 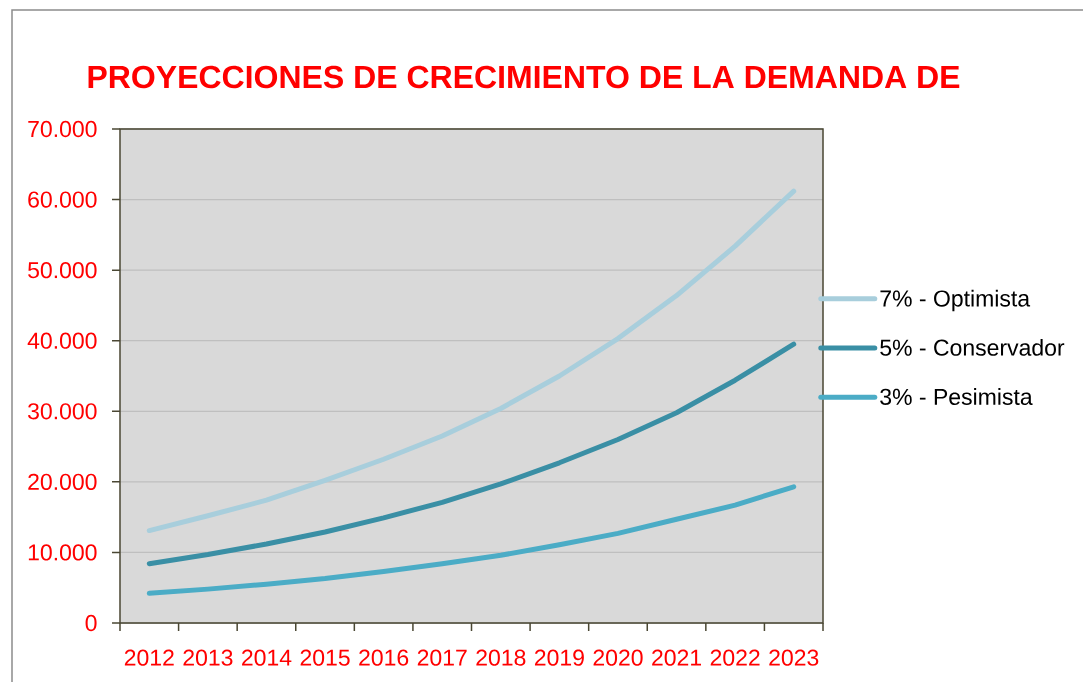 What do you see at coordinates (62, 129) in the screenshot?
I see `y-tick-label: 70.000` at bounding box center [62, 129].